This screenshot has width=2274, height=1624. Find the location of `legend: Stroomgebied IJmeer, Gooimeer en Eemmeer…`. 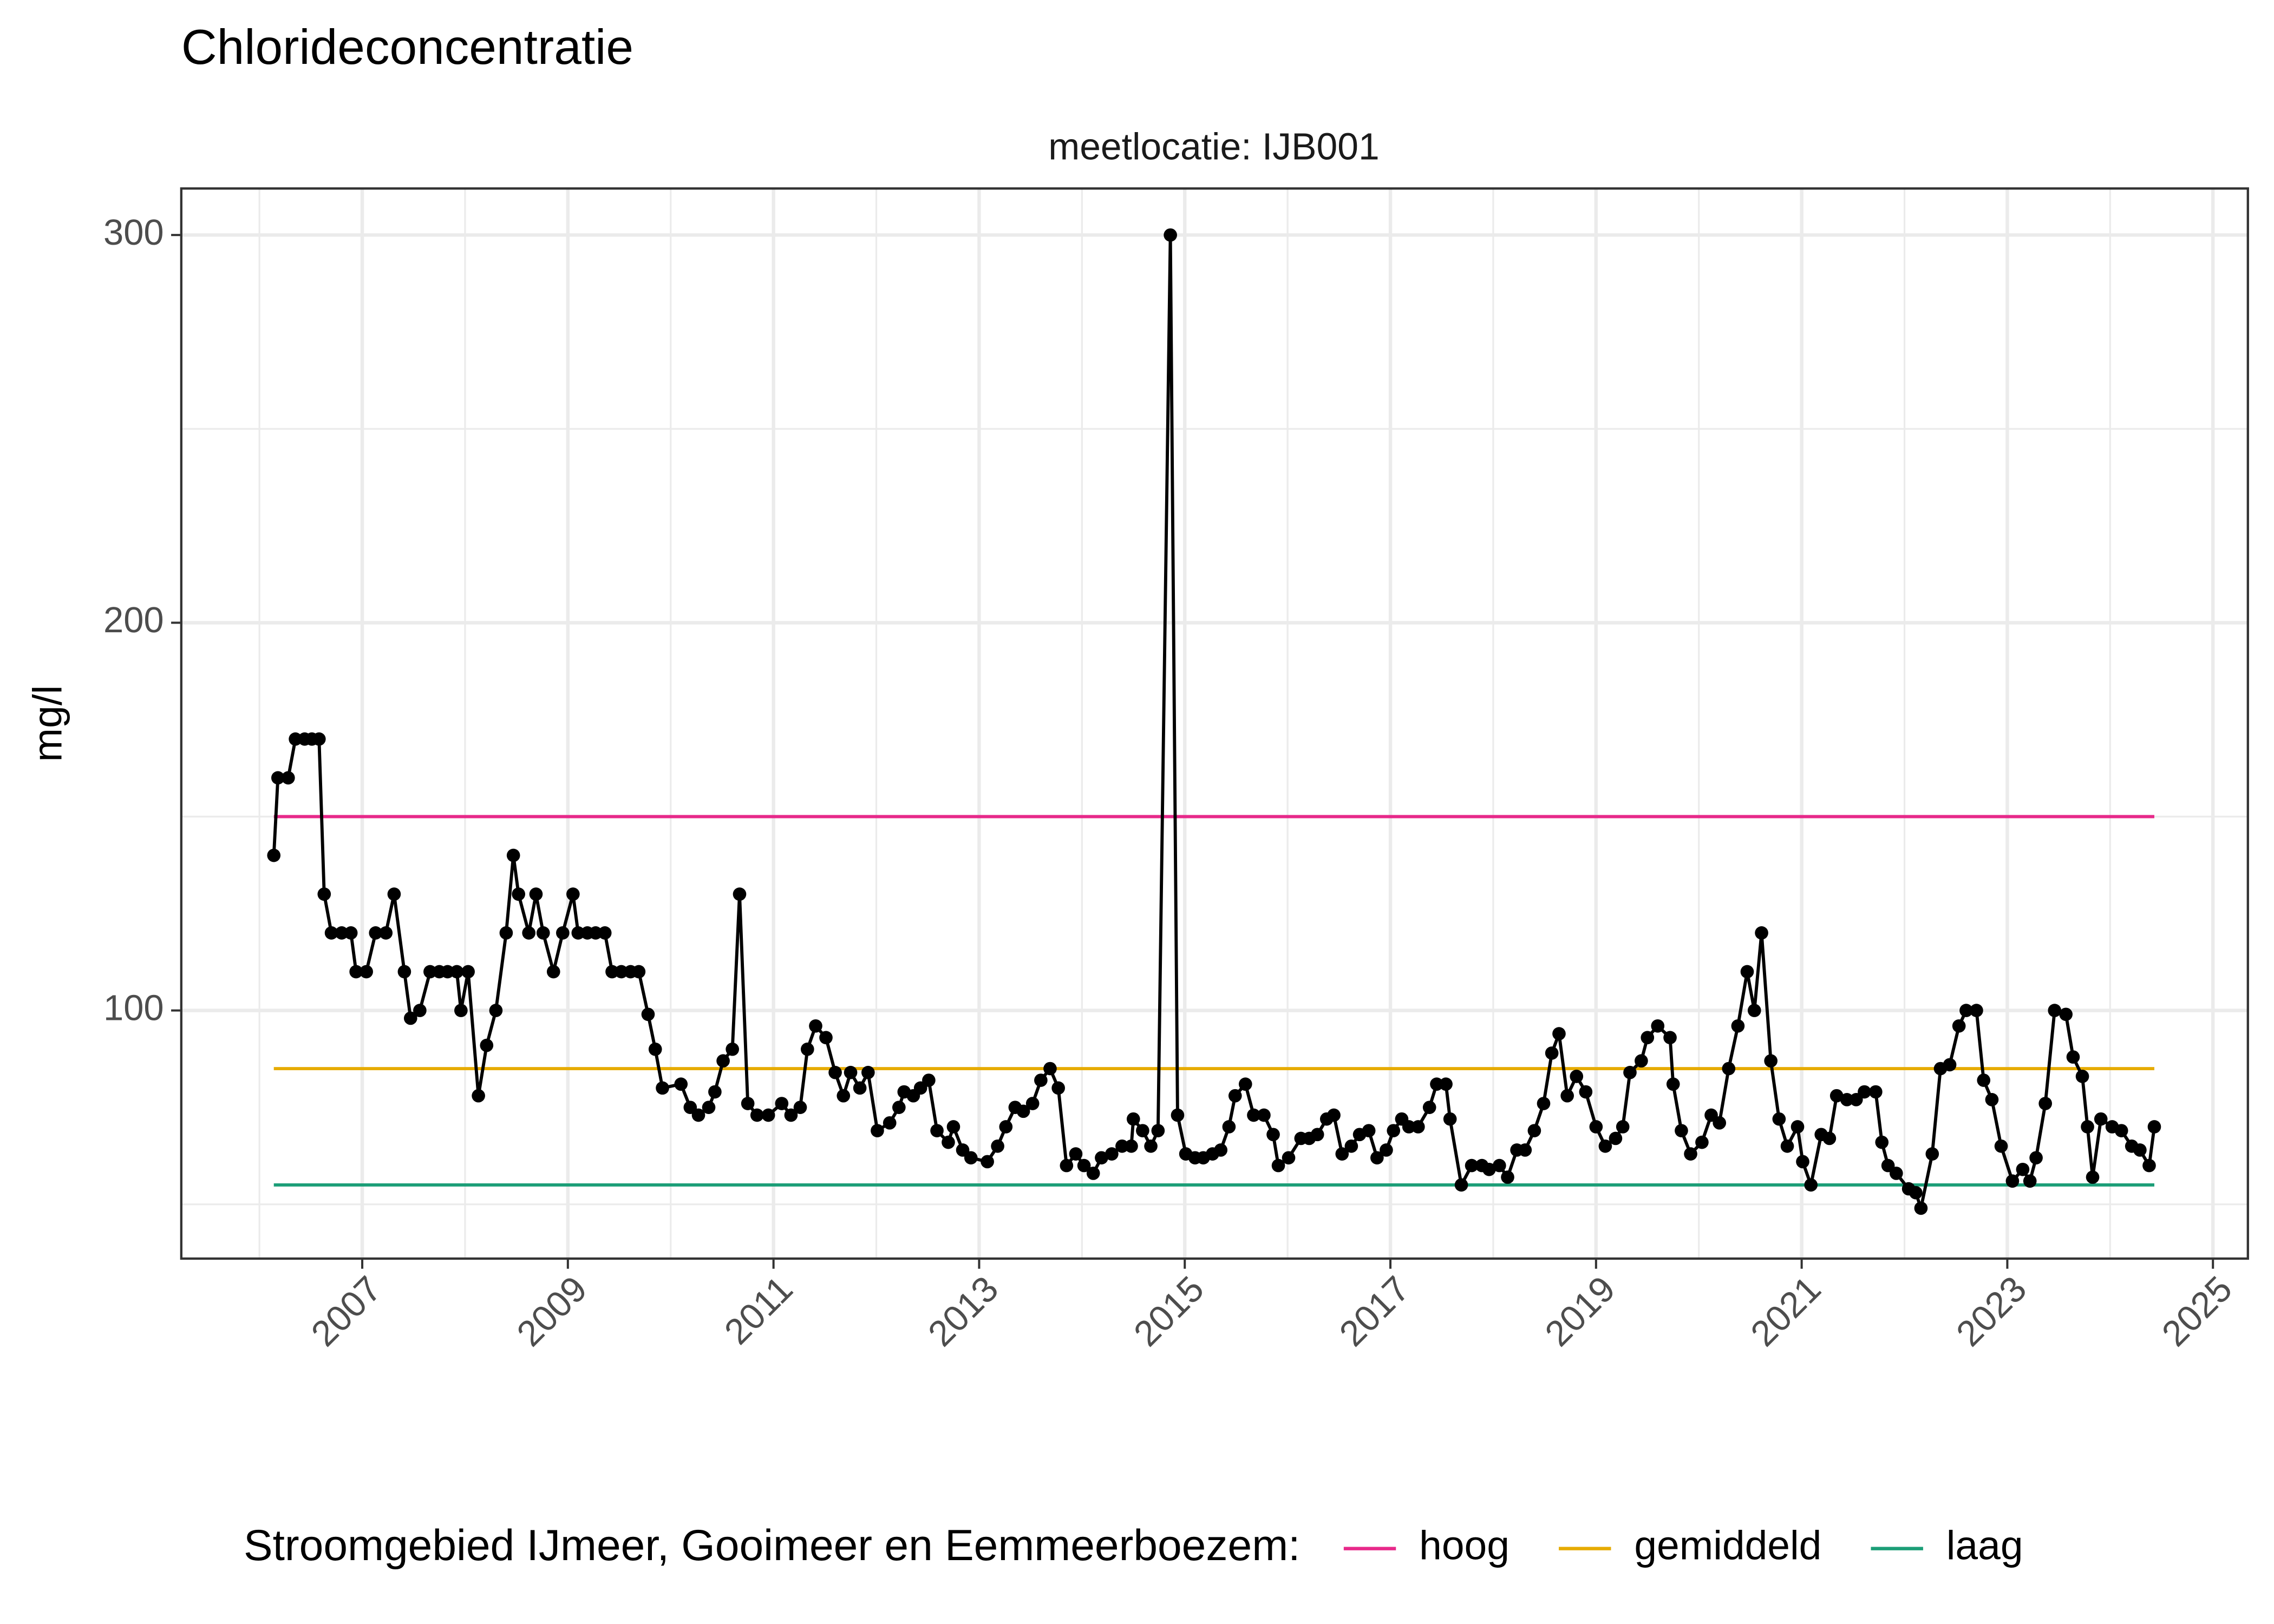

legend: Stroomgebied IJmeer, Gooimeer en Eemmeer… is located at coordinates (1133, 1546).